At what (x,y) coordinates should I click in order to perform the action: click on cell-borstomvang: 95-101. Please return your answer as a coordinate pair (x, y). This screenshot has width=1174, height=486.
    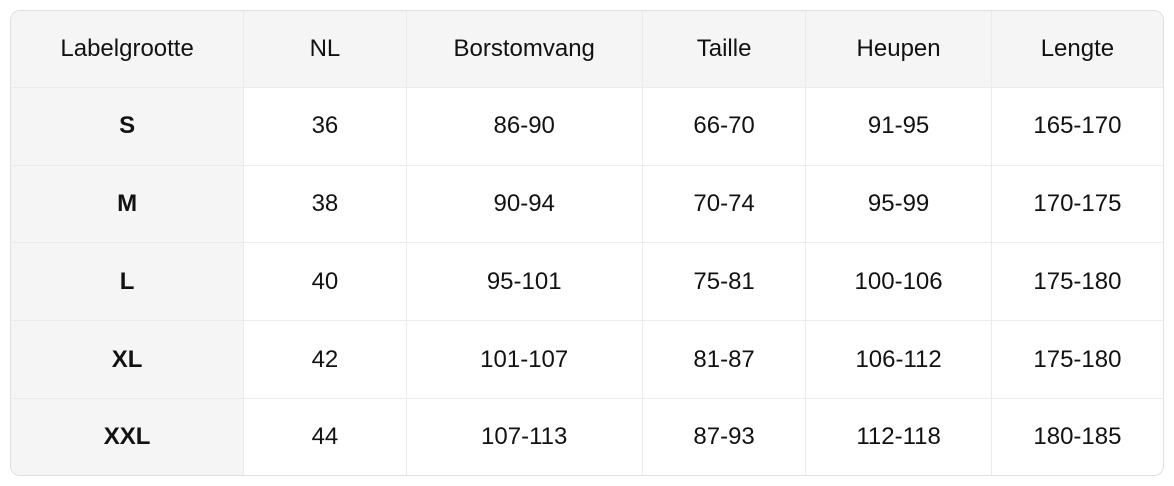
    Looking at the image, I should click on (524, 282).